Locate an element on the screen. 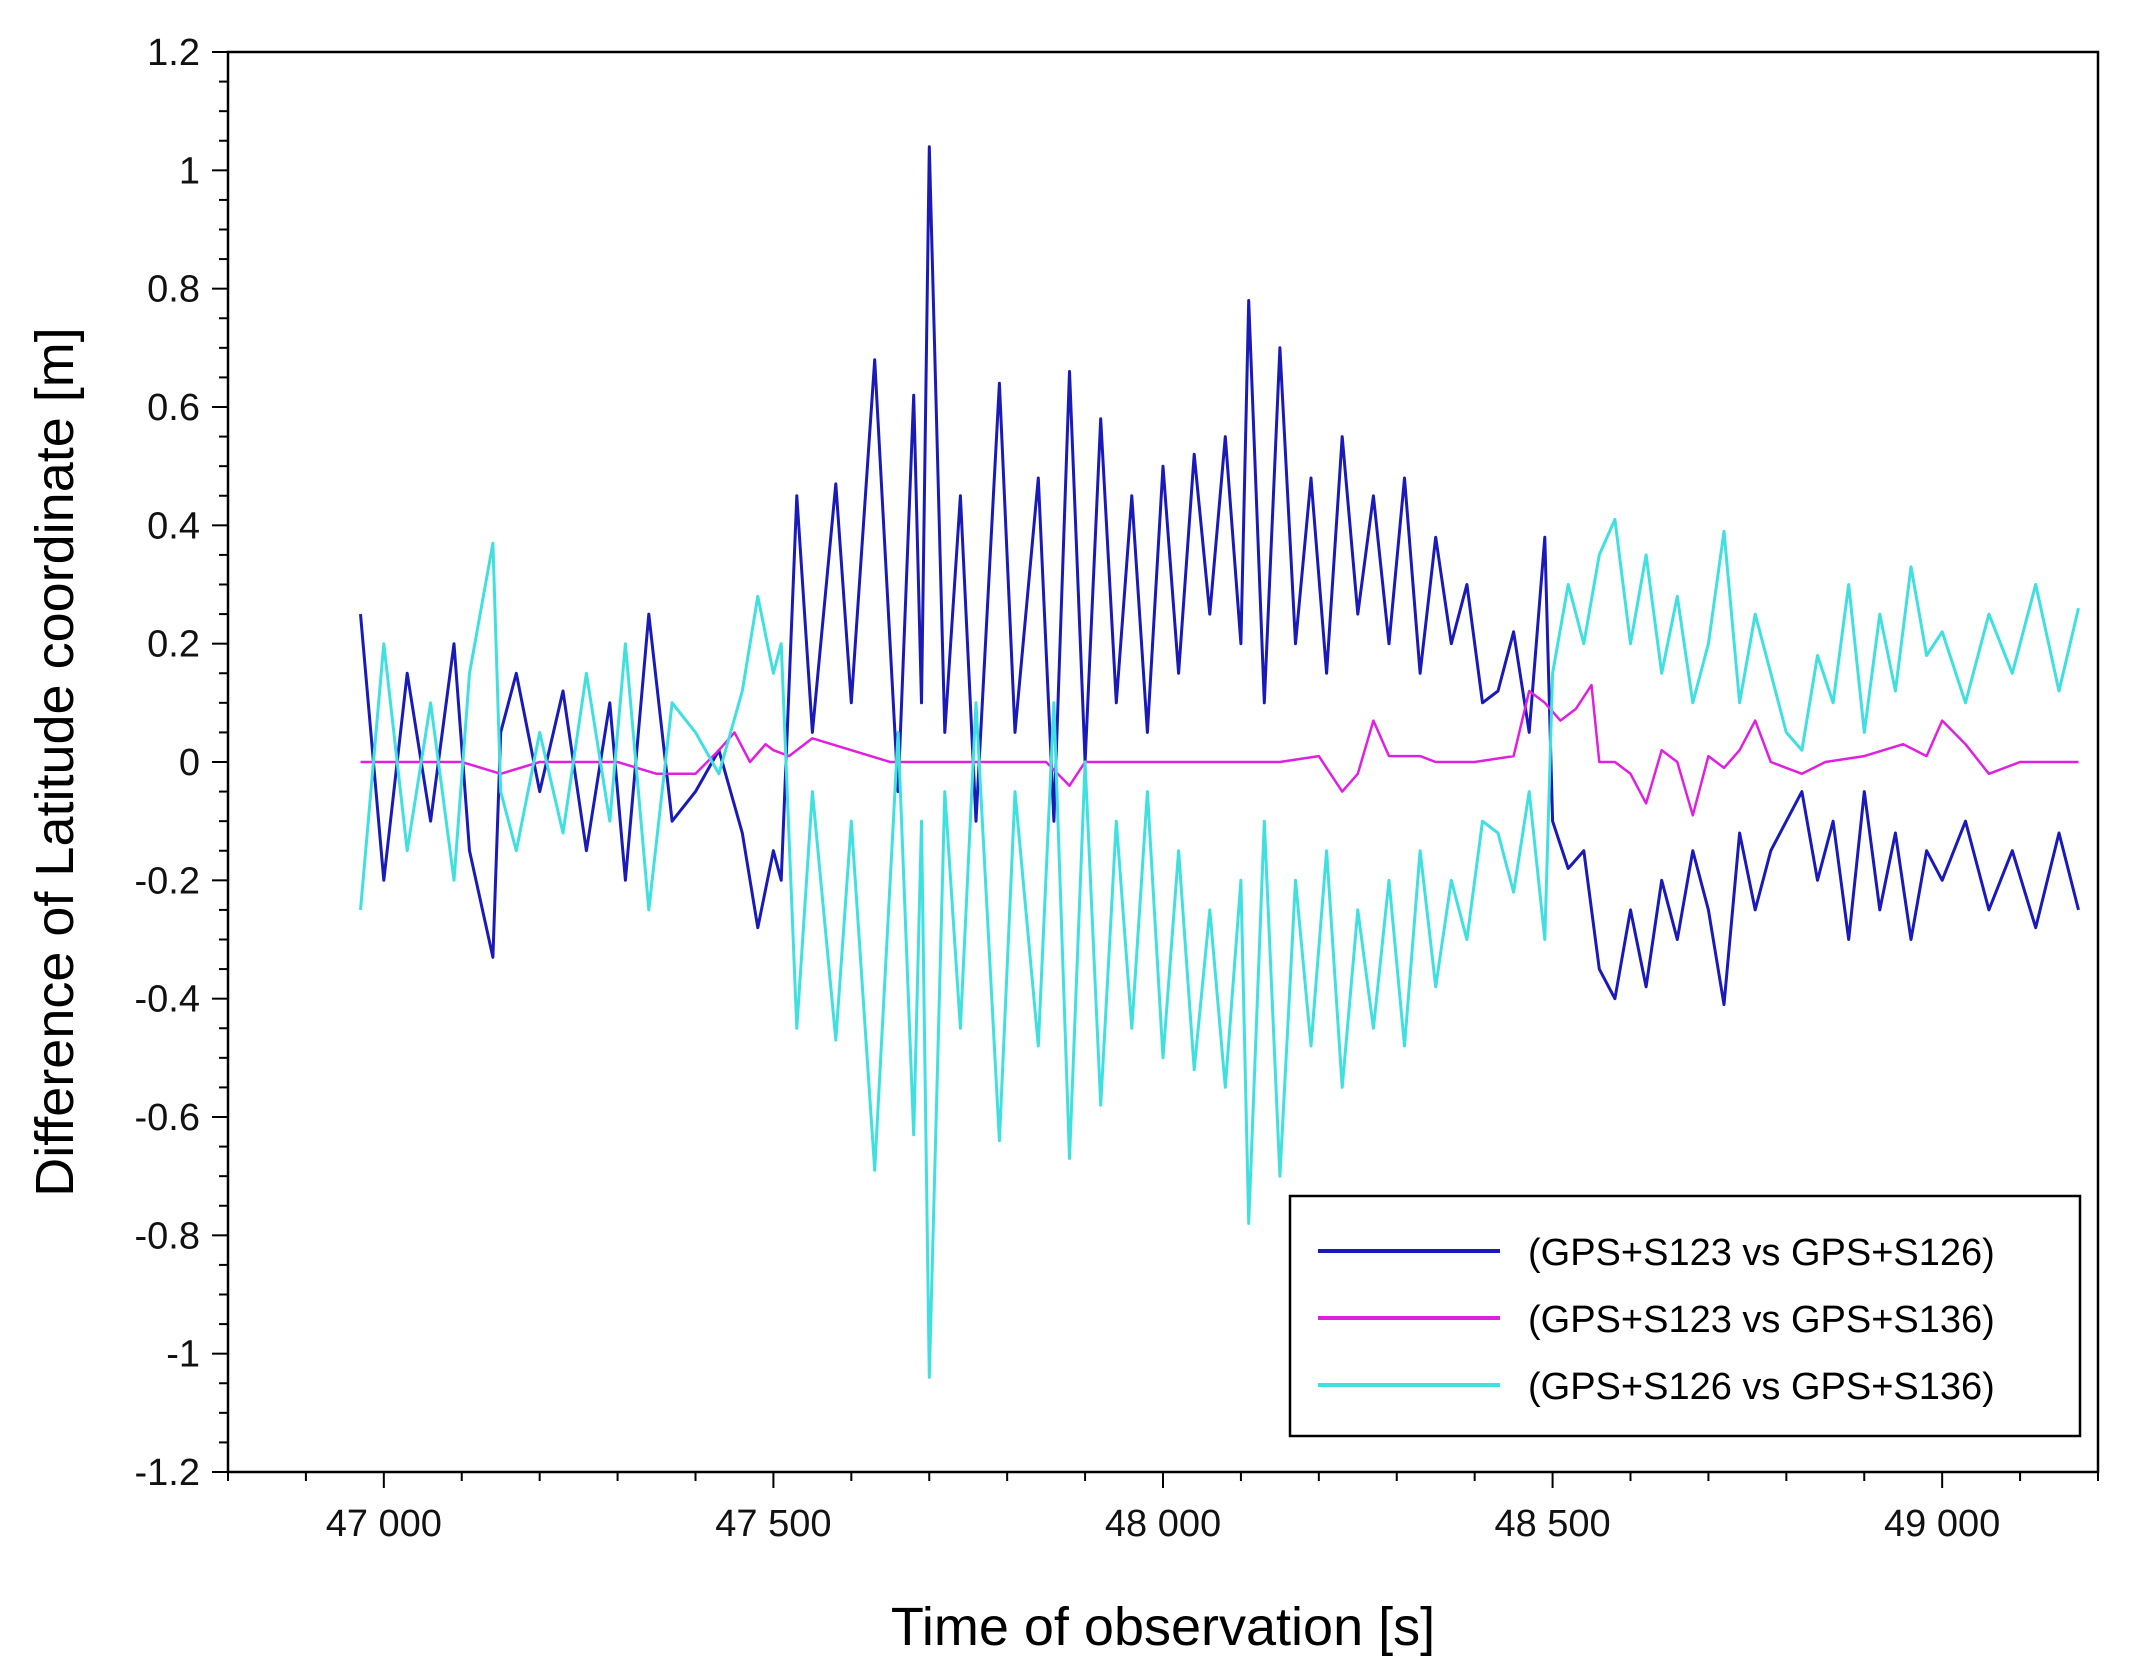  y-tick-label: 0 is located at coordinates (189, 763).